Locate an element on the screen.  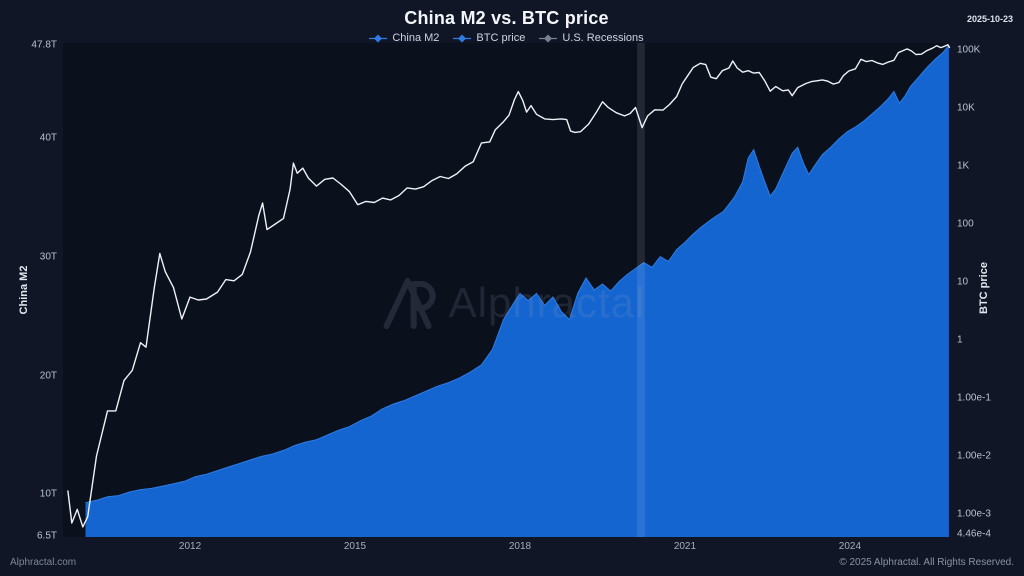
left-axis-tick: 47.8T is located at coordinates (44, 45).